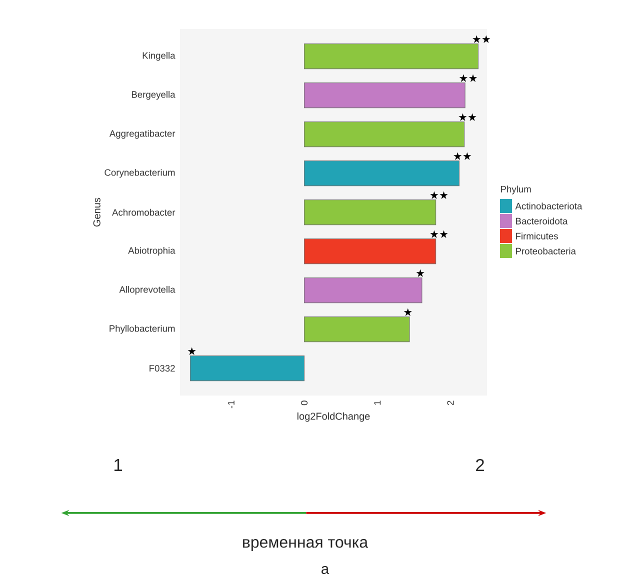 The image size is (643, 582). I want to click on legend-label: Firmicutes, so click(537, 236).